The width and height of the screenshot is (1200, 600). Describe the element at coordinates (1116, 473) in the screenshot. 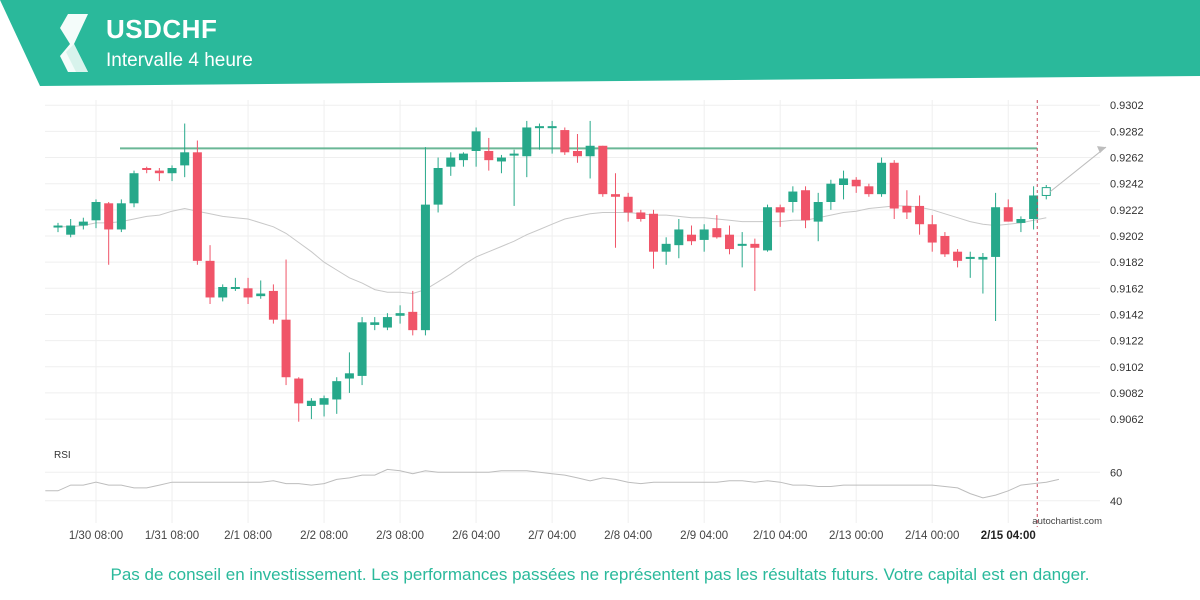

I see `rsi-tick-label: 60` at that location.